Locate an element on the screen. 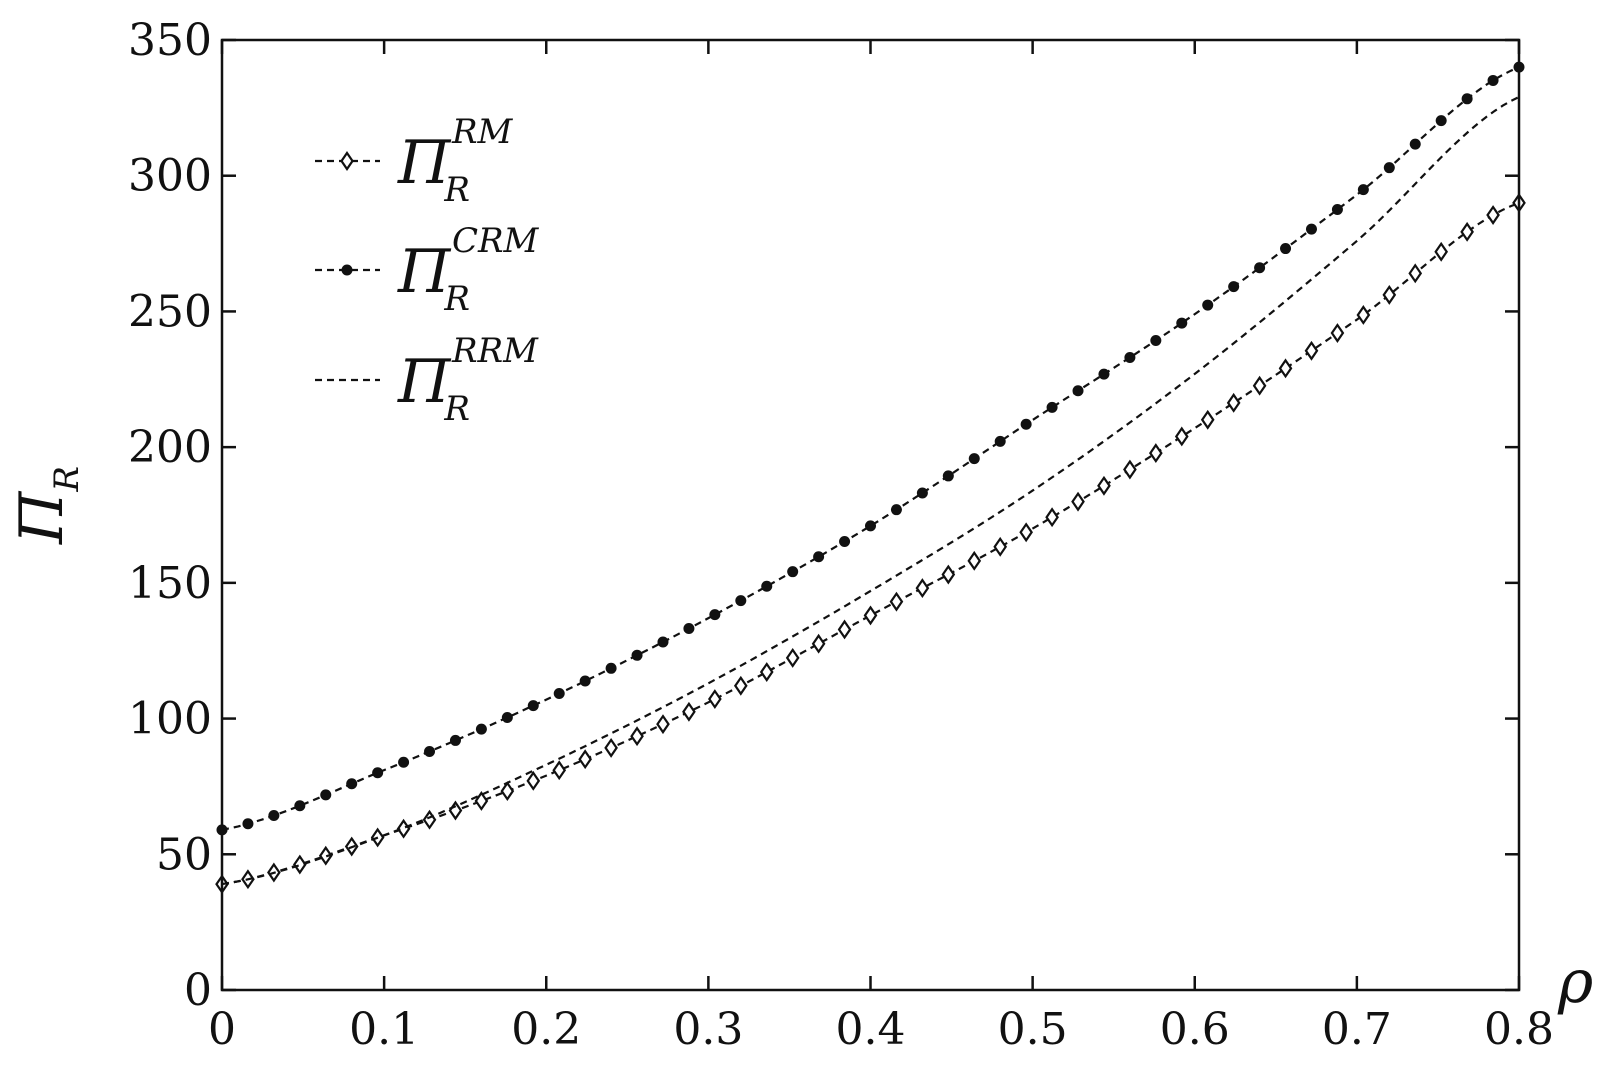  y-tick-label: 200 is located at coordinates (170, 447).